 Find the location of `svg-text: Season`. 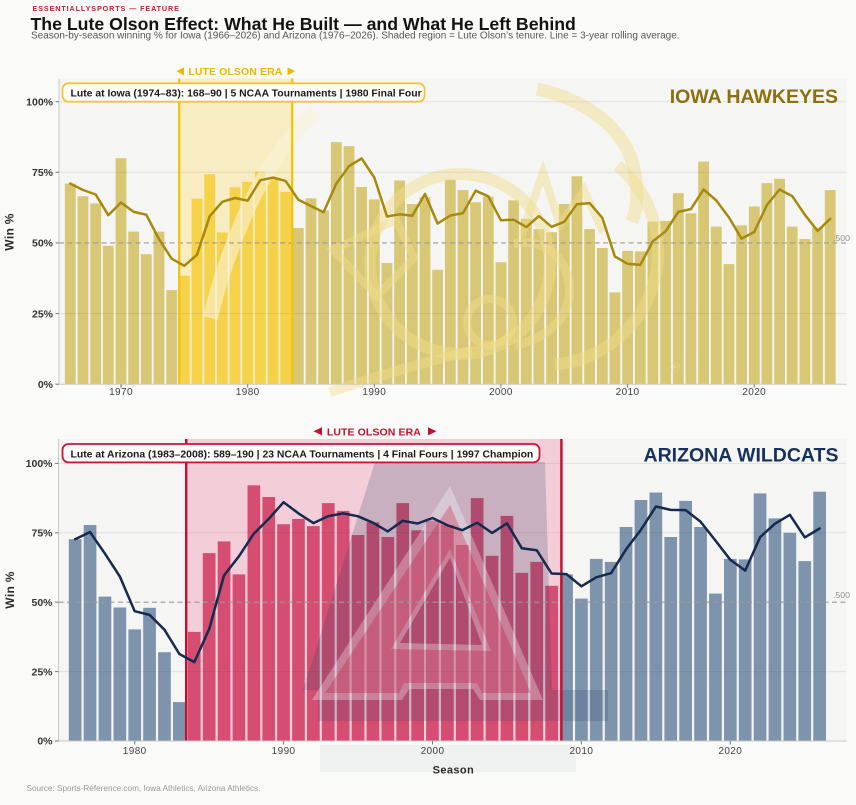

svg-text: Season is located at coordinates (454, 771).